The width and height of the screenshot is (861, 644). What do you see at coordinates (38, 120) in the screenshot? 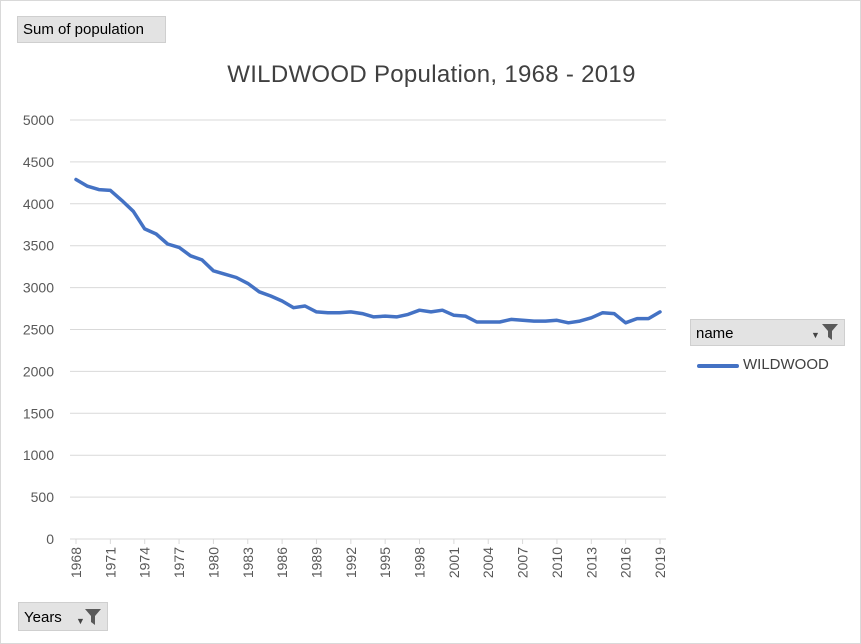
I see `y-tick-label: 5000` at bounding box center [38, 120].